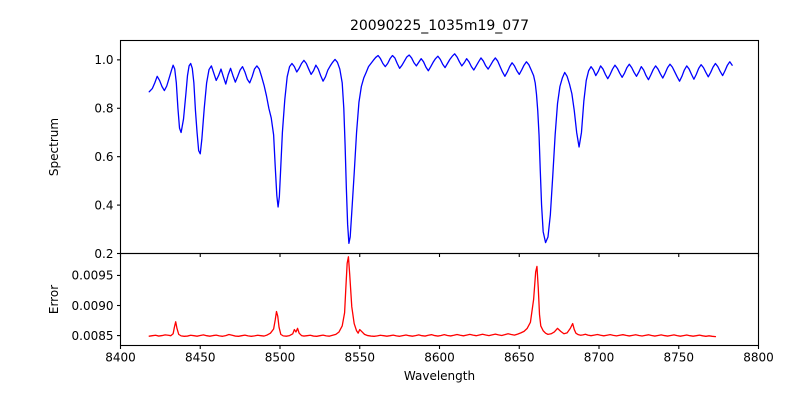 Image resolution: width=800 pixels, height=400 pixels. I want to click on y-tick-label: 0.0085, so click(93, 336).